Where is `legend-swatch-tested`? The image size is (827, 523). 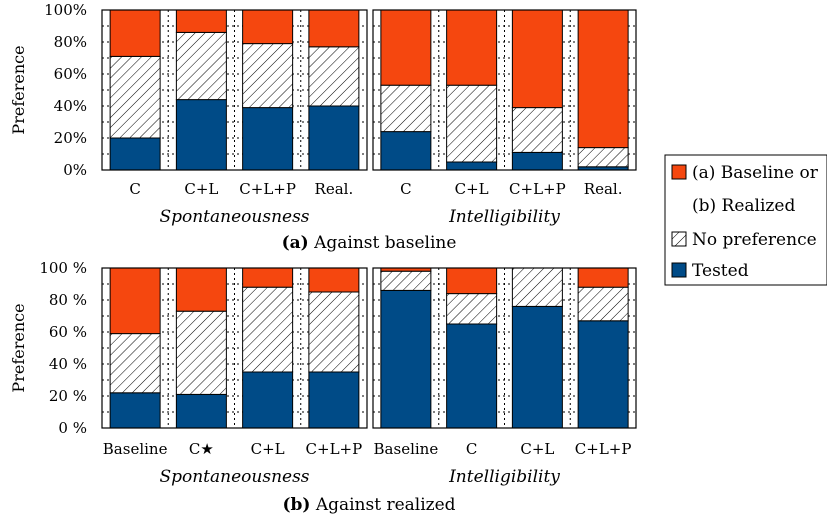
legend-swatch-tested is located at coordinates (679, 270).